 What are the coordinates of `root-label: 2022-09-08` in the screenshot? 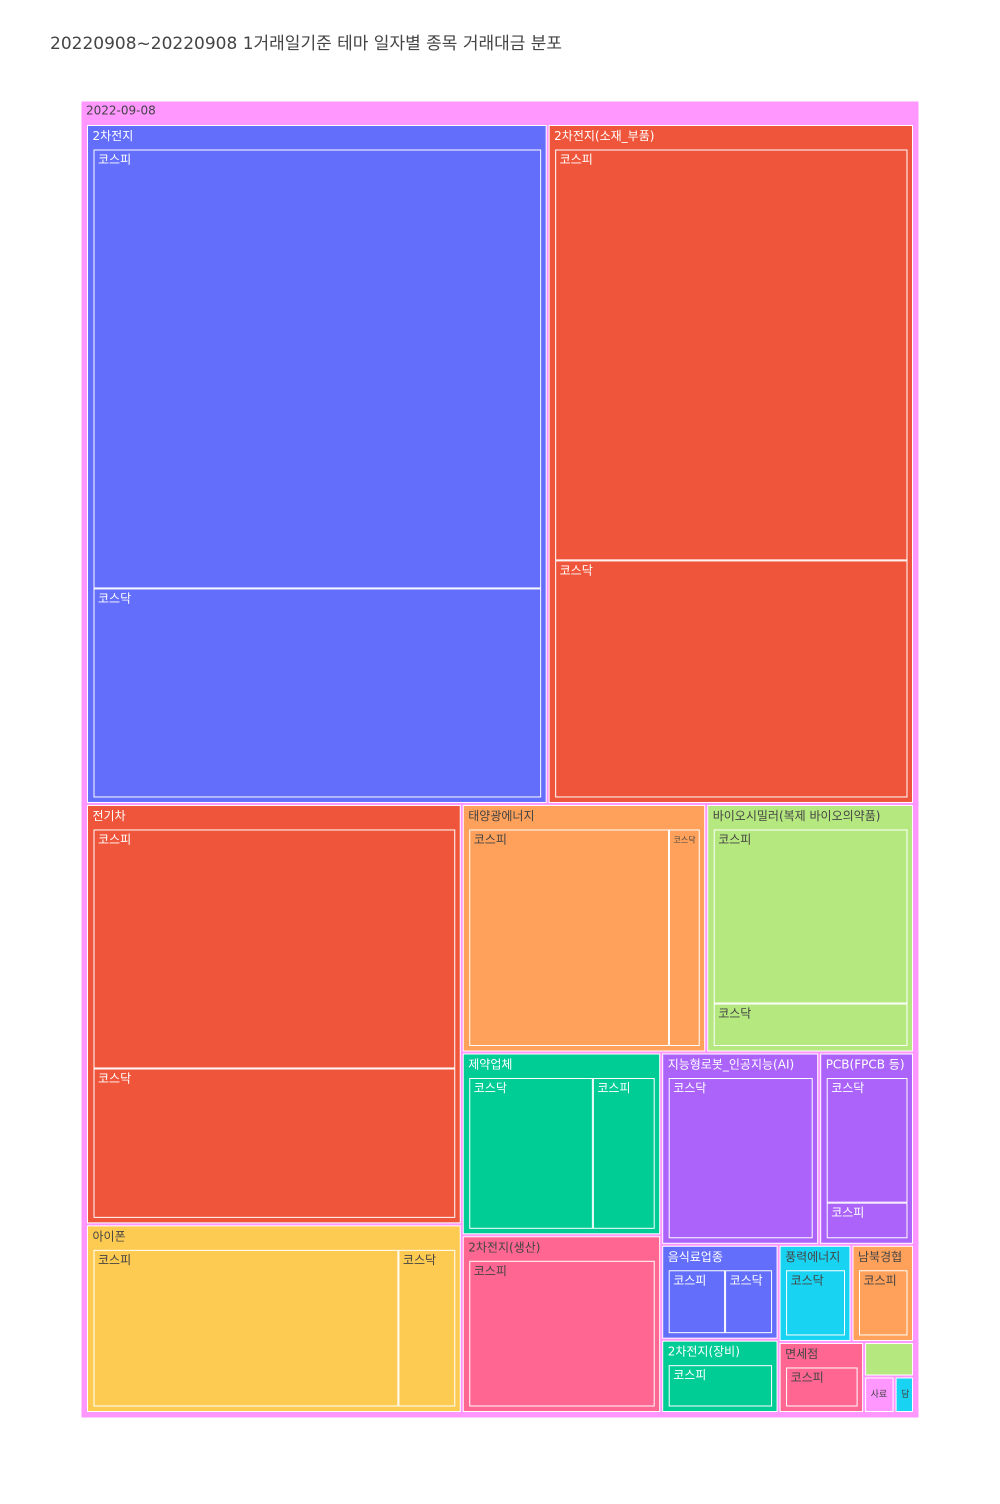 It's located at (121, 111).